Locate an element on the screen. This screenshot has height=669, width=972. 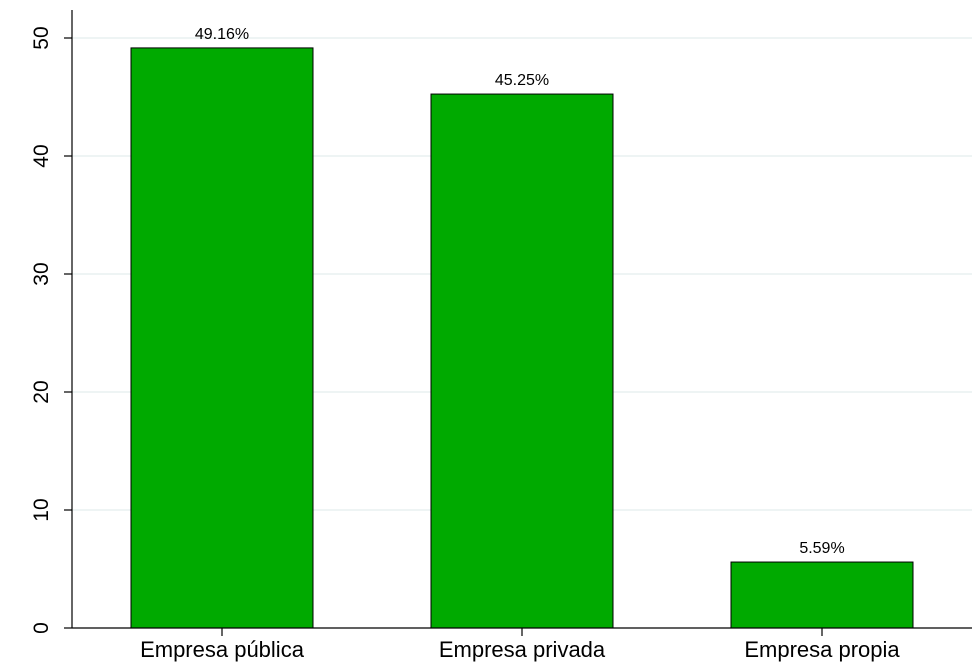
data-label-0: 49.16% is located at coordinates (222, 34).